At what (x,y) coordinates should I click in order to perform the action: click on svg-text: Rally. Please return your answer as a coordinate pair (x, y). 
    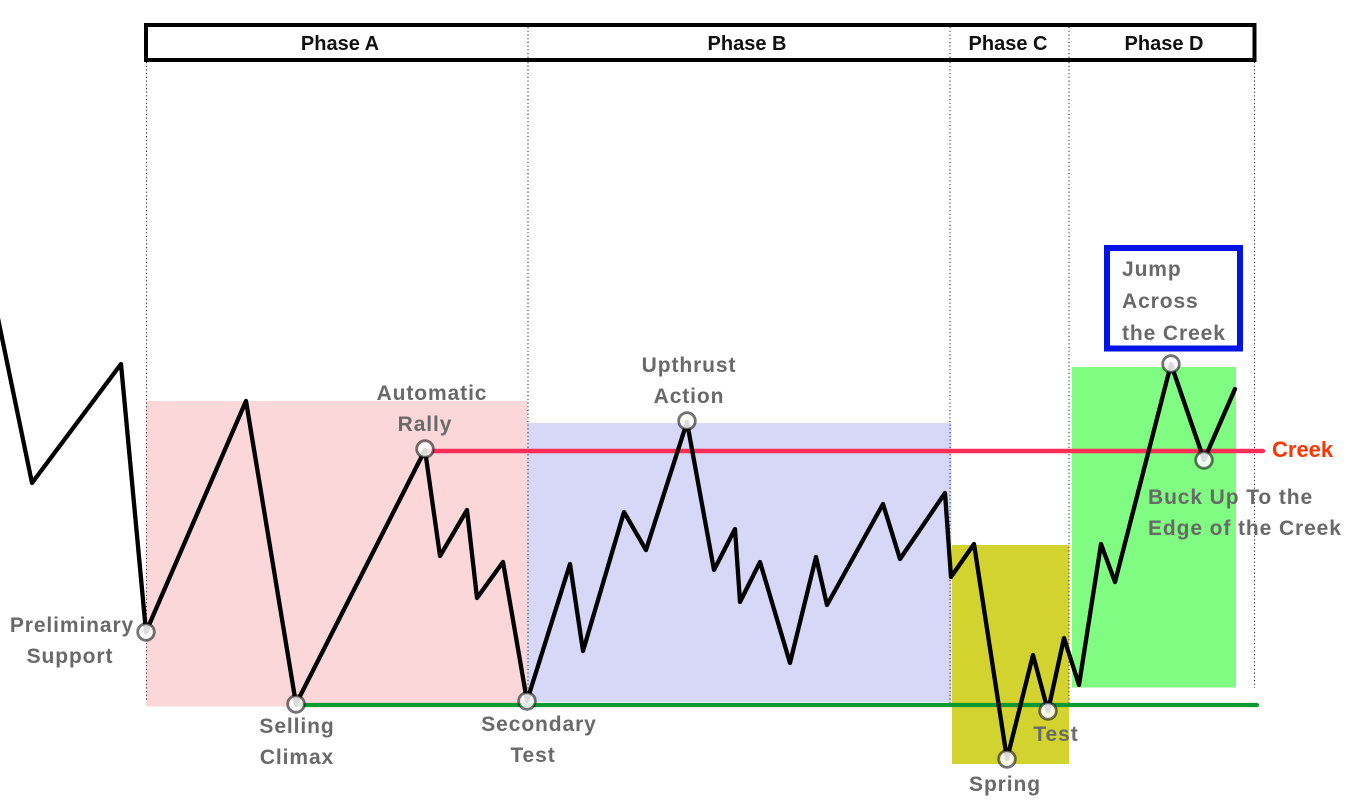
    Looking at the image, I should click on (425, 424).